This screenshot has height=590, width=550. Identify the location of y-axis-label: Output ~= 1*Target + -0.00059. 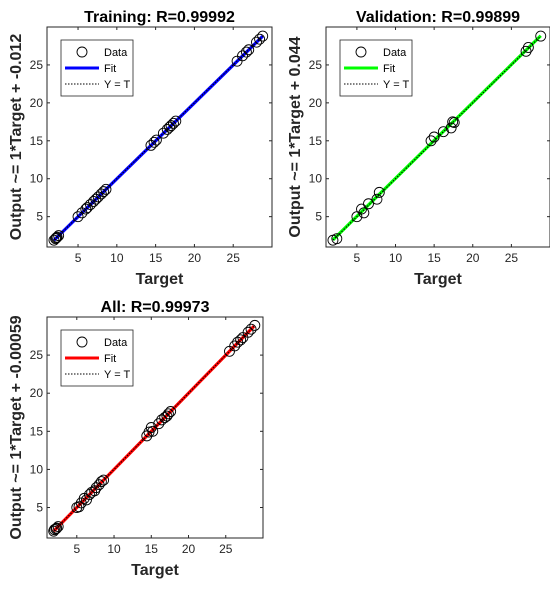
(16, 427).